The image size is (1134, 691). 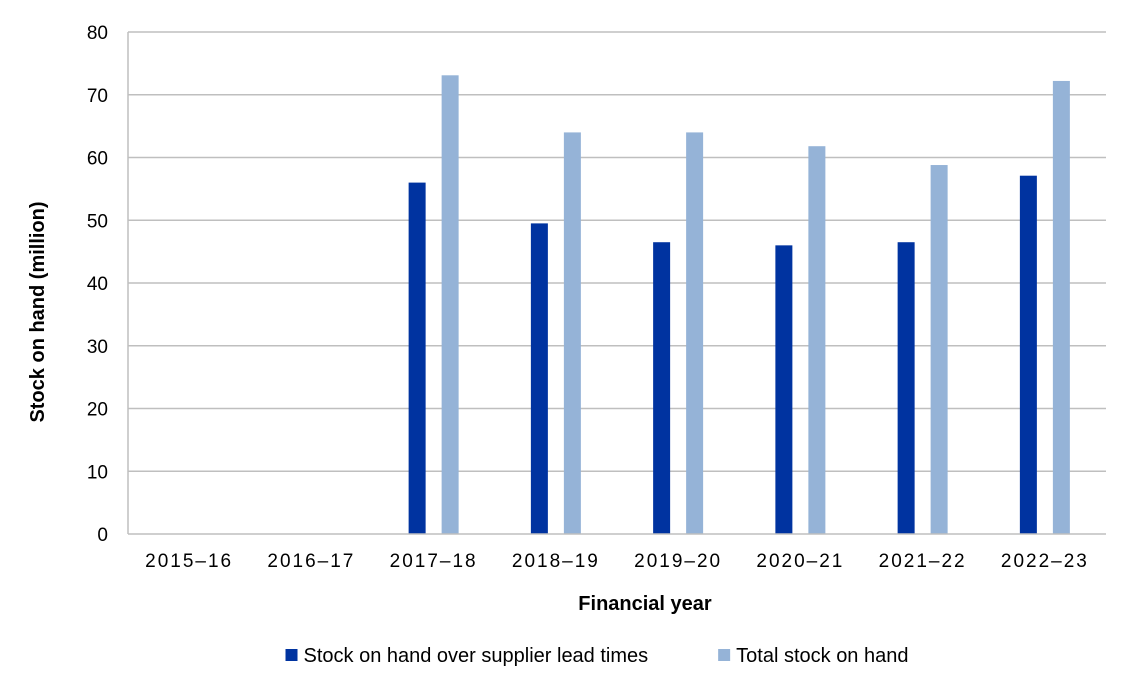 I want to click on x-tick-label: 2021–22, so click(x=923, y=561).